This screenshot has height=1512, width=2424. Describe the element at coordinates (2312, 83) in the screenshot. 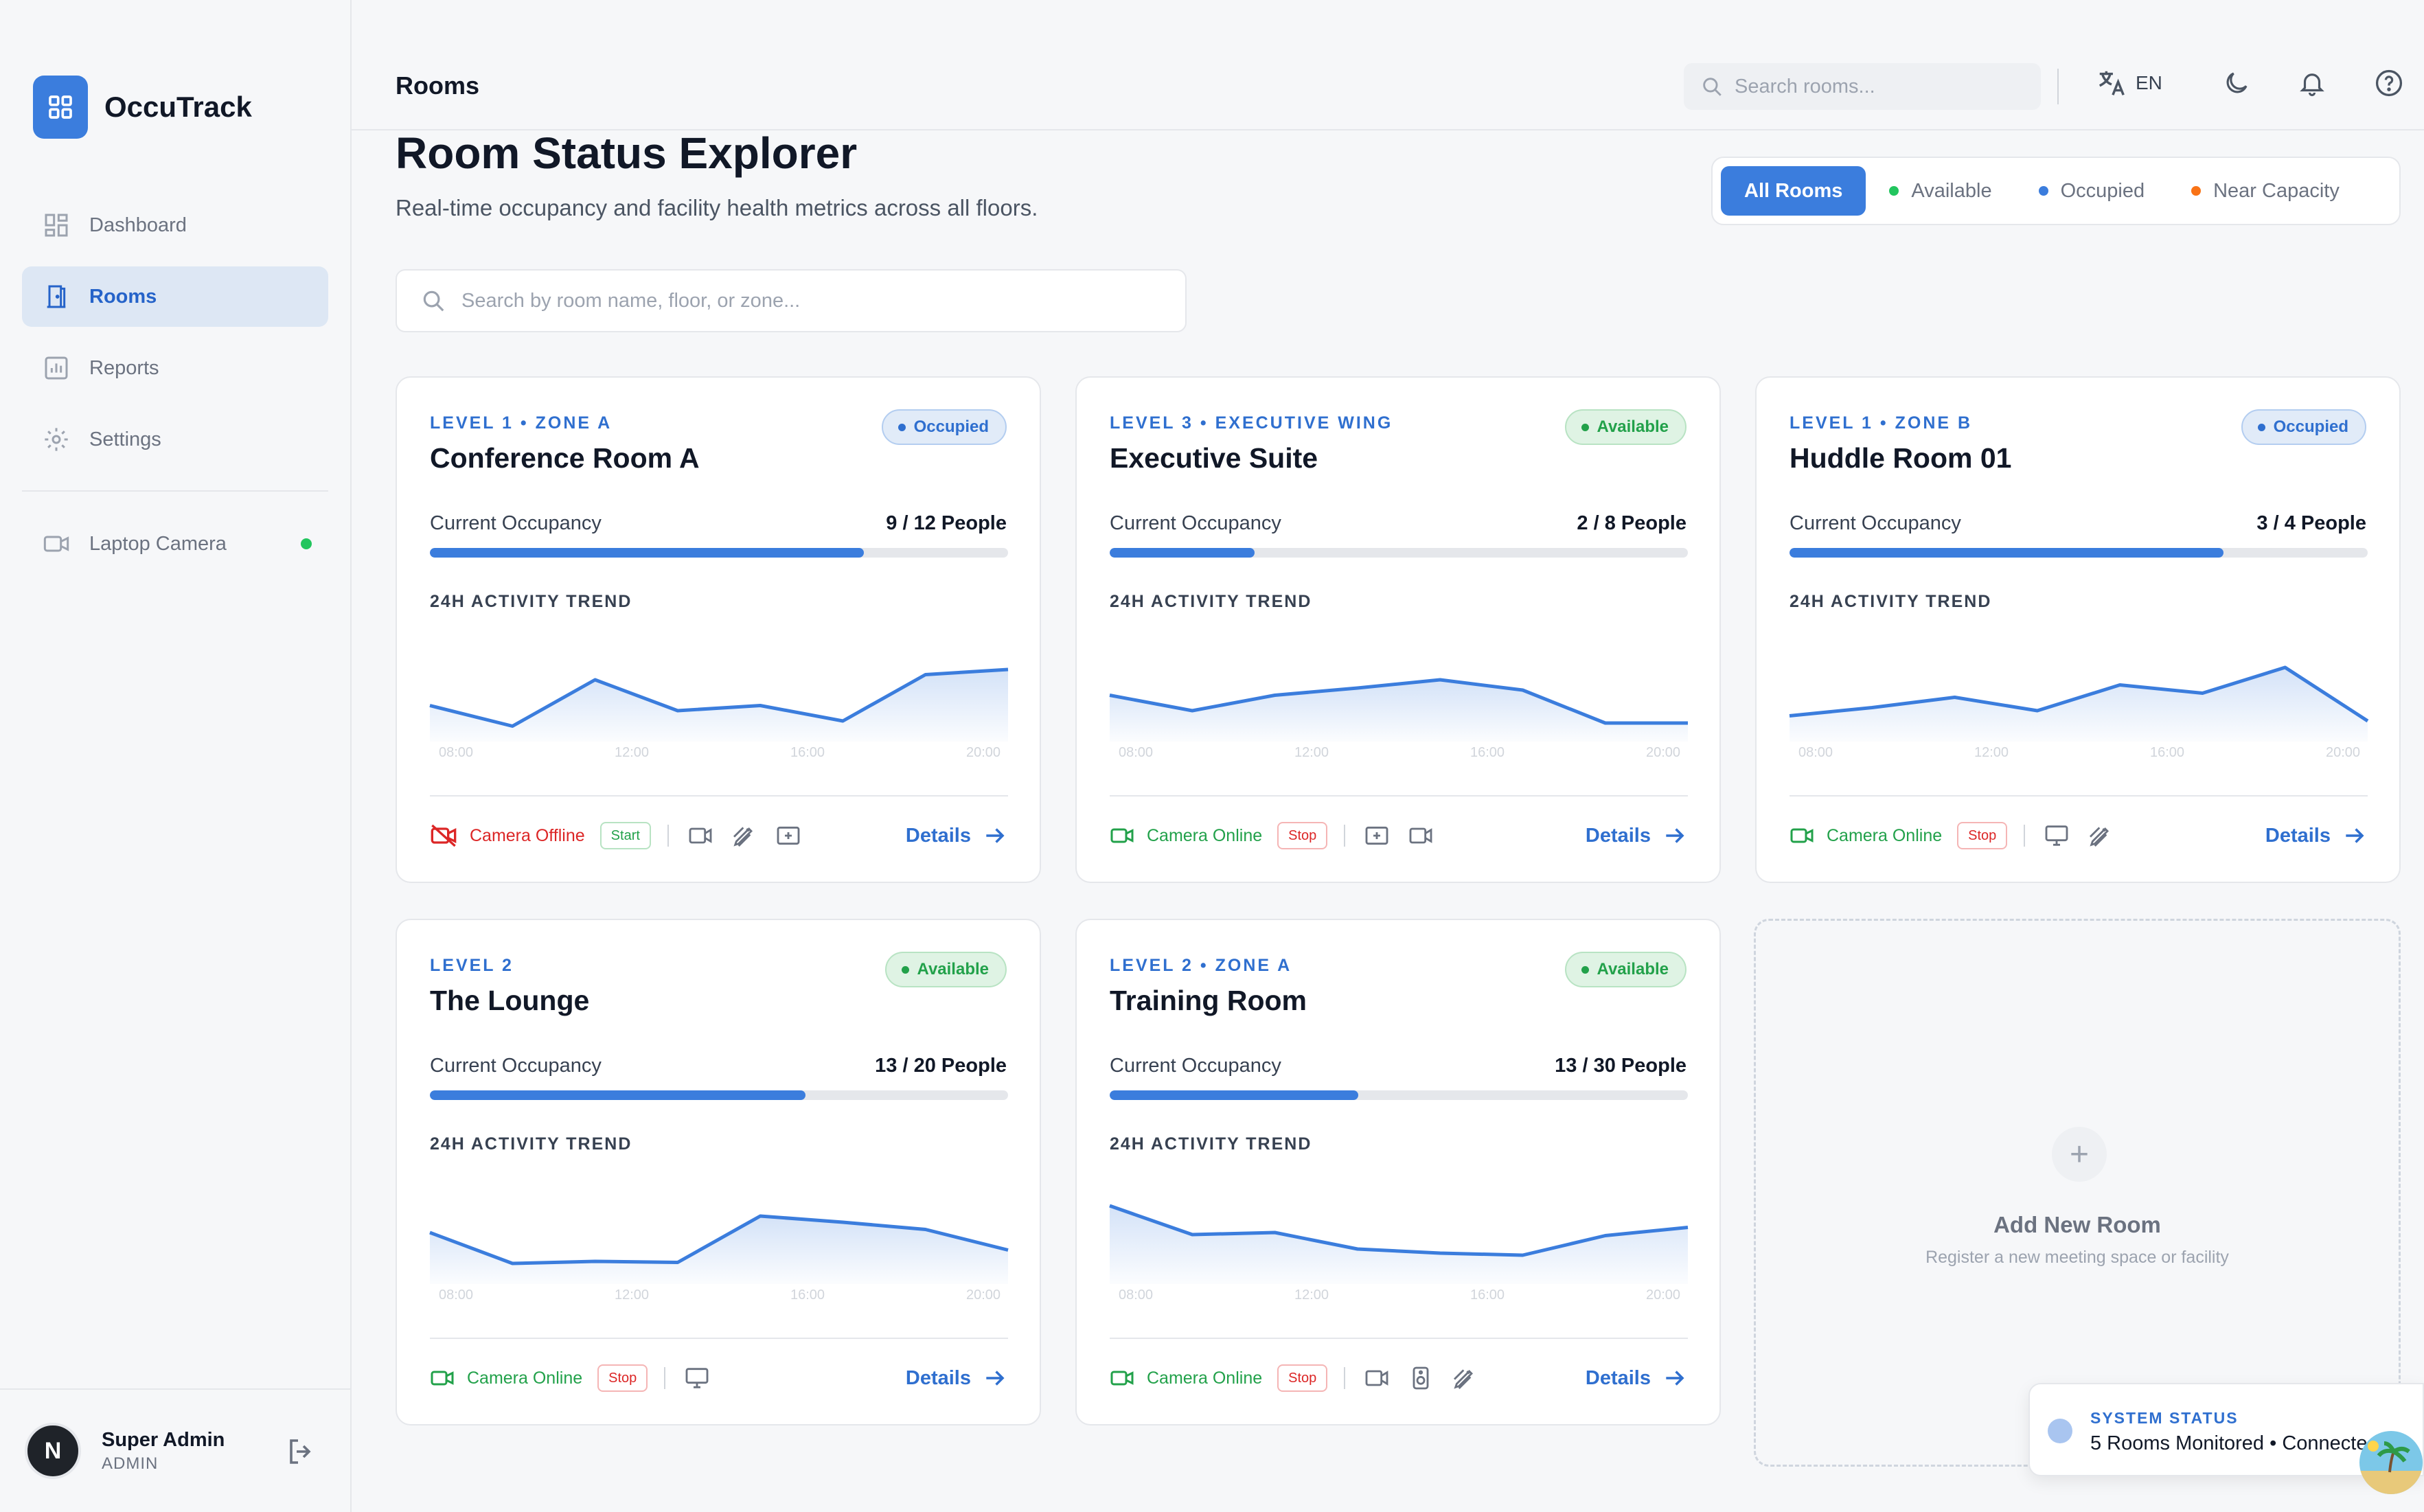

I see `bell-icon` at that location.